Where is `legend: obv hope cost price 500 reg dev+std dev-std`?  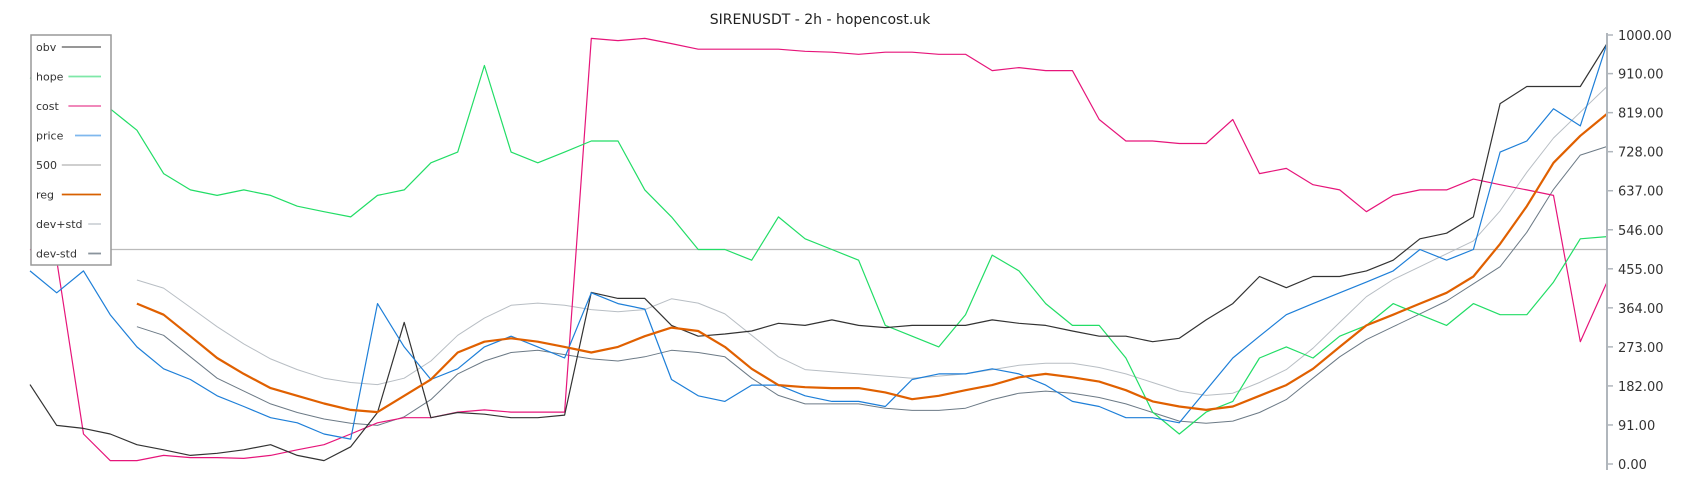 legend: obv hope cost price 500 reg dev+std dev-std is located at coordinates (71, 150).